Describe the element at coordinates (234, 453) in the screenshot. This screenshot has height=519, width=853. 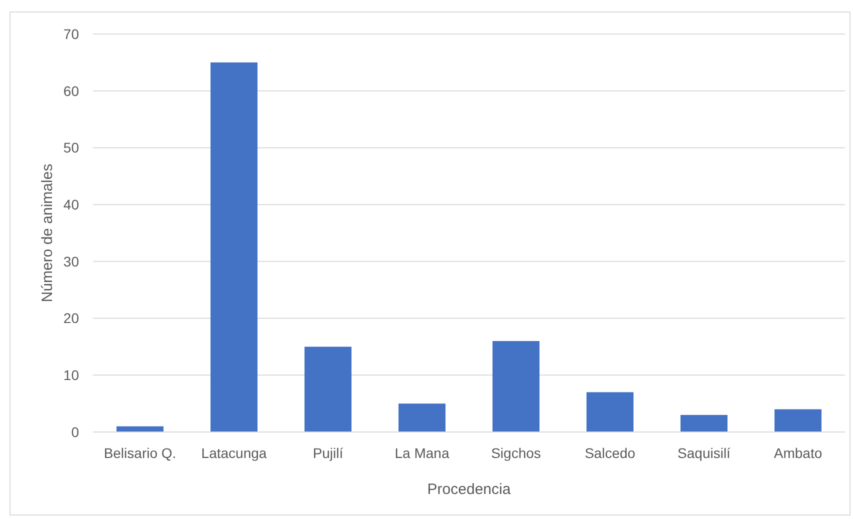
I see `x-tick-label: Latacunga` at that location.